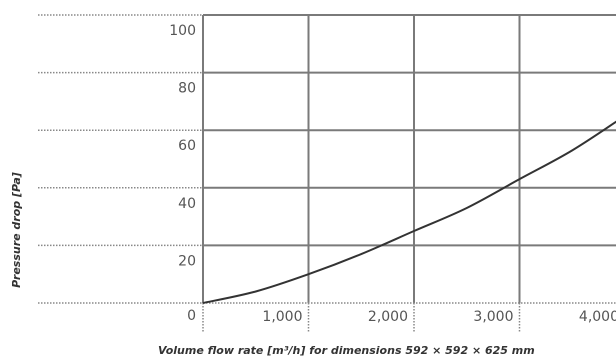 This screenshot has width=616, height=359. Describe the element at coordinates (16, 230) in the screenshot. I see `y-axis-title: Pressure drop [Pa]` at that location.